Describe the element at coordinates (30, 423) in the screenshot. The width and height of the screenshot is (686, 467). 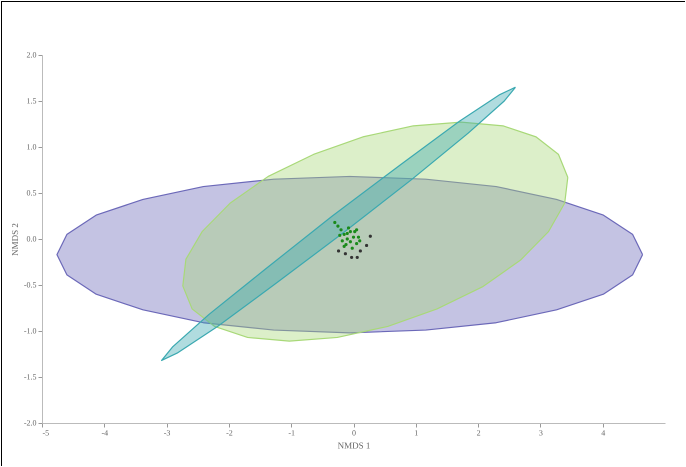
I see `y-tick-label: -2.0` at that location.